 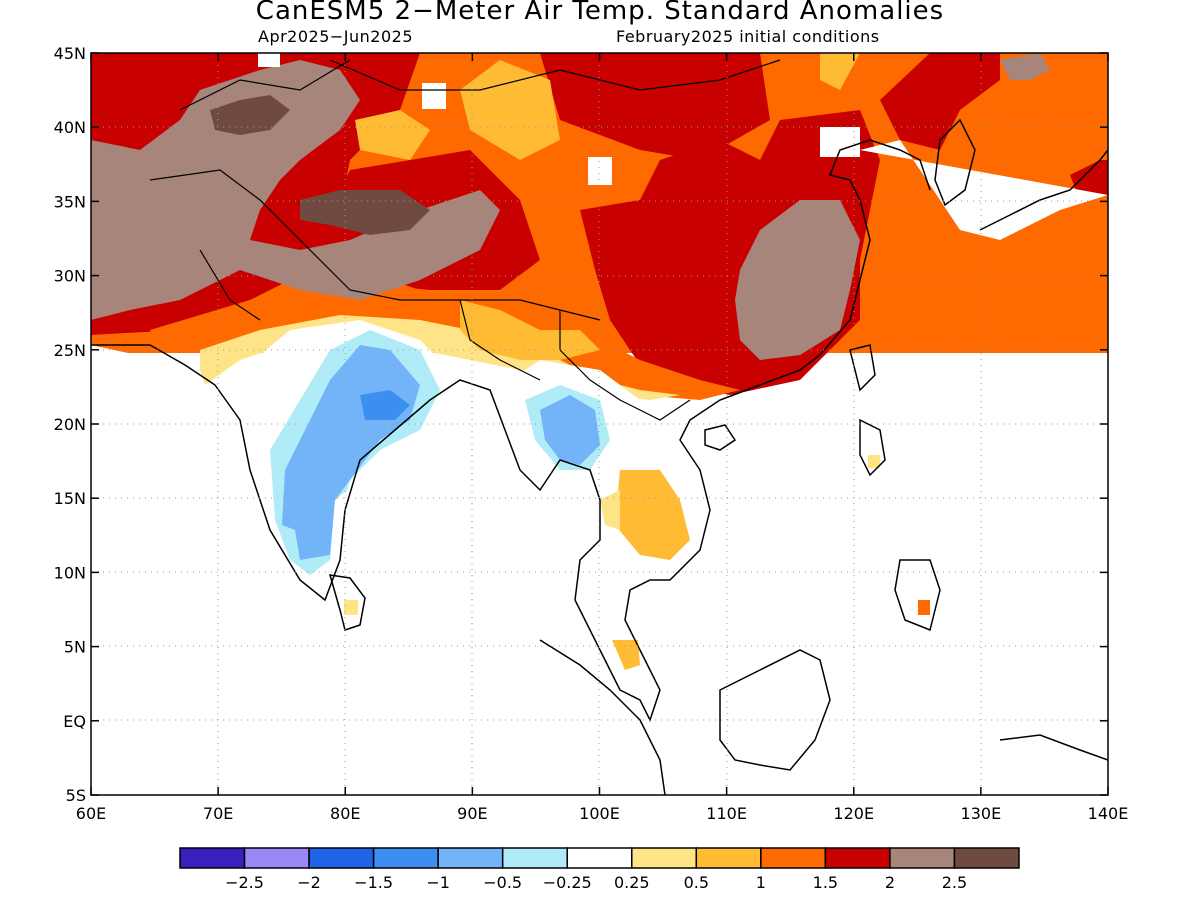 What do you see at coordinates (797, 280) in the screenshot?
I see `anomaly-fill-brown-china` at bounding box center [797, 280].